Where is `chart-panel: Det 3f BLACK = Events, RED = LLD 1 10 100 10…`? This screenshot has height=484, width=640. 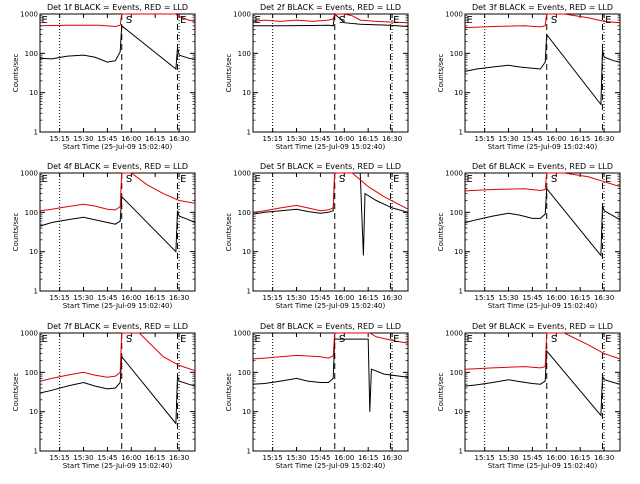
chart-panel: Det 3f BLACK = Events, RED = LLD 1 10 100 10… is located at coordinates (529, 77).